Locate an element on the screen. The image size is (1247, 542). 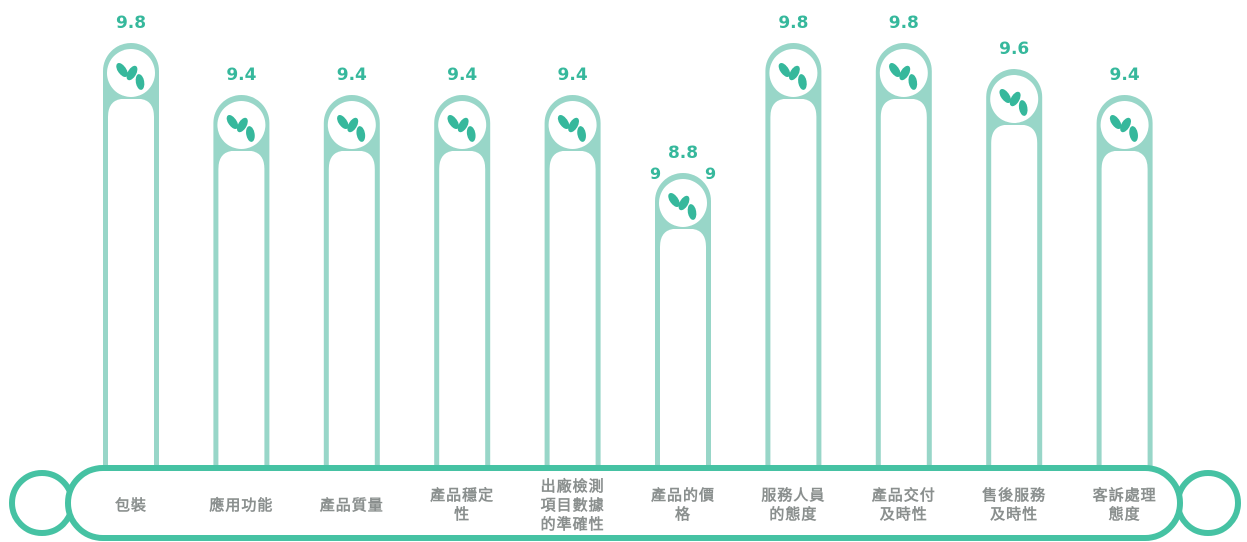
base-right-ring is located at coordinates (1208, 503).